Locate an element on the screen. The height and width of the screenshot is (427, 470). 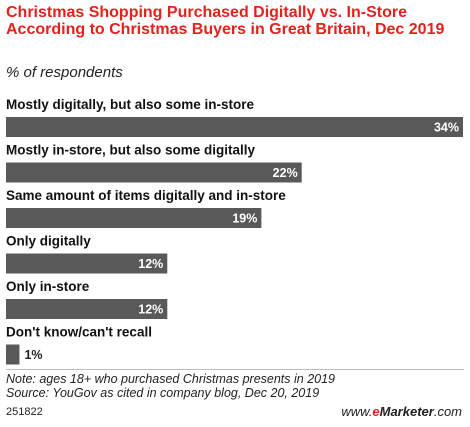
chart-subtitle: % of respondents is located at coordinates (64, 72).